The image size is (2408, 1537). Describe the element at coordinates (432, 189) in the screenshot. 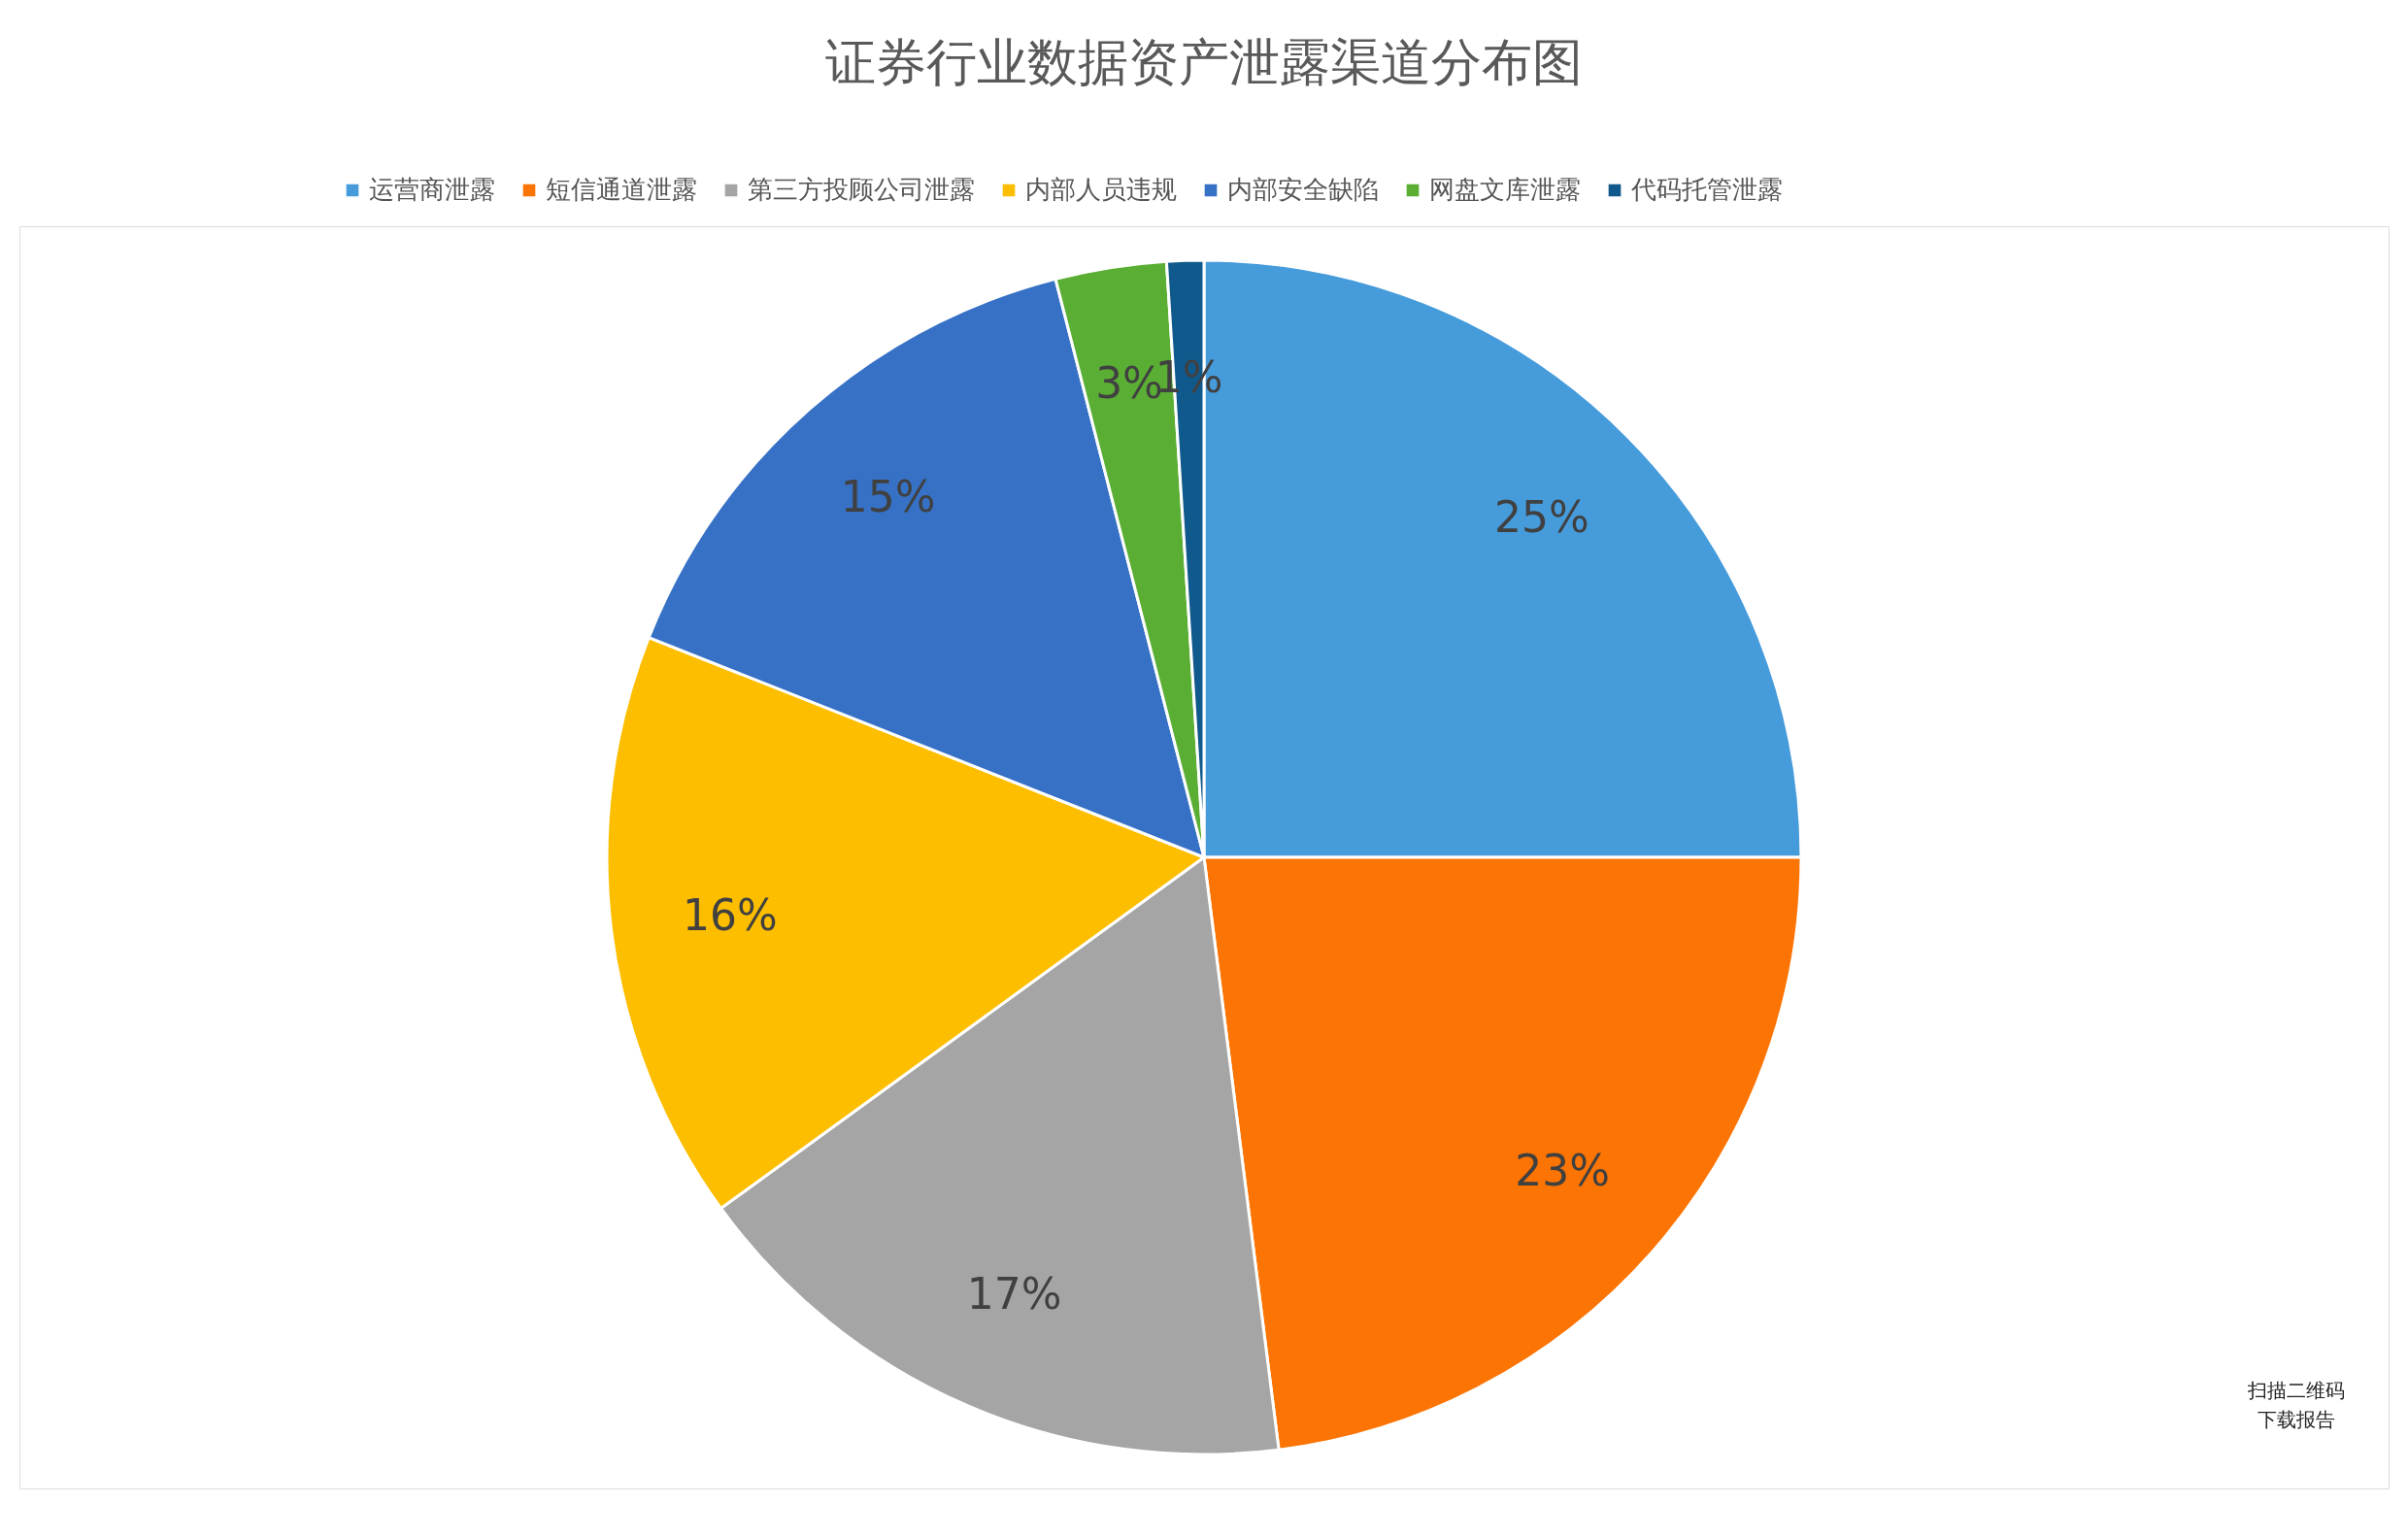

I see `legend-label: 运营商泄露` at that location.